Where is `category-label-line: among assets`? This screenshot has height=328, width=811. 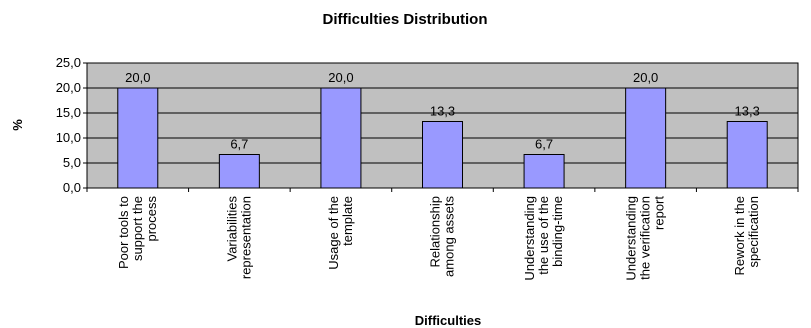 category-label-line: among assets is located at coordinates (449, 236).